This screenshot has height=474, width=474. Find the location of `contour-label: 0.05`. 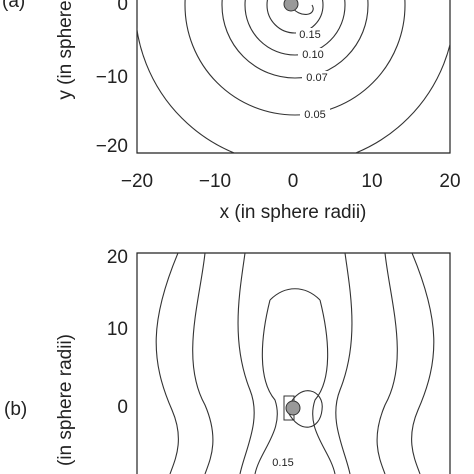

contour-label: 0.05 is located at coordinates (314, 115).